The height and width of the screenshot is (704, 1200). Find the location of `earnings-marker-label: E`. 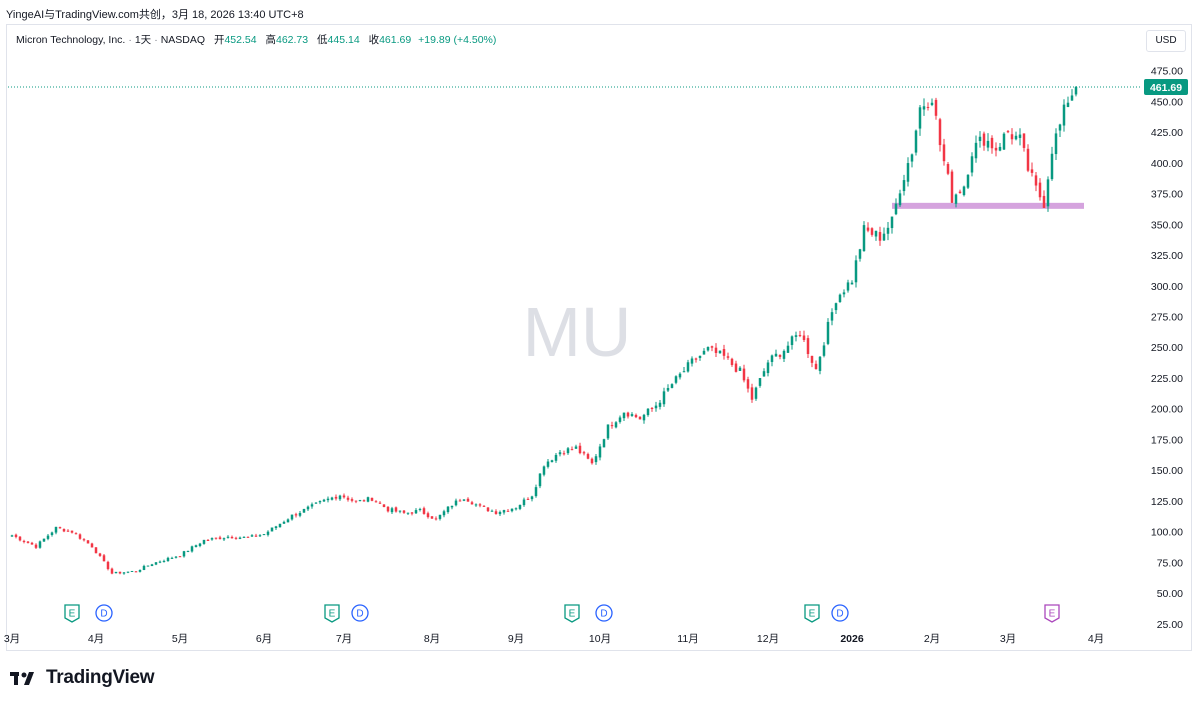

earnings-marker-label: E is located at coordinates (332, 614).